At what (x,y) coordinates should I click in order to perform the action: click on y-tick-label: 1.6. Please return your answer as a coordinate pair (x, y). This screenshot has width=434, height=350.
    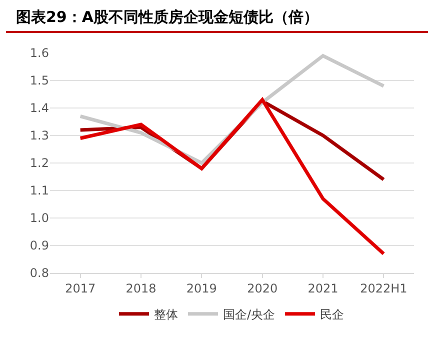
    Looking at the image, I should click on (39, 53).